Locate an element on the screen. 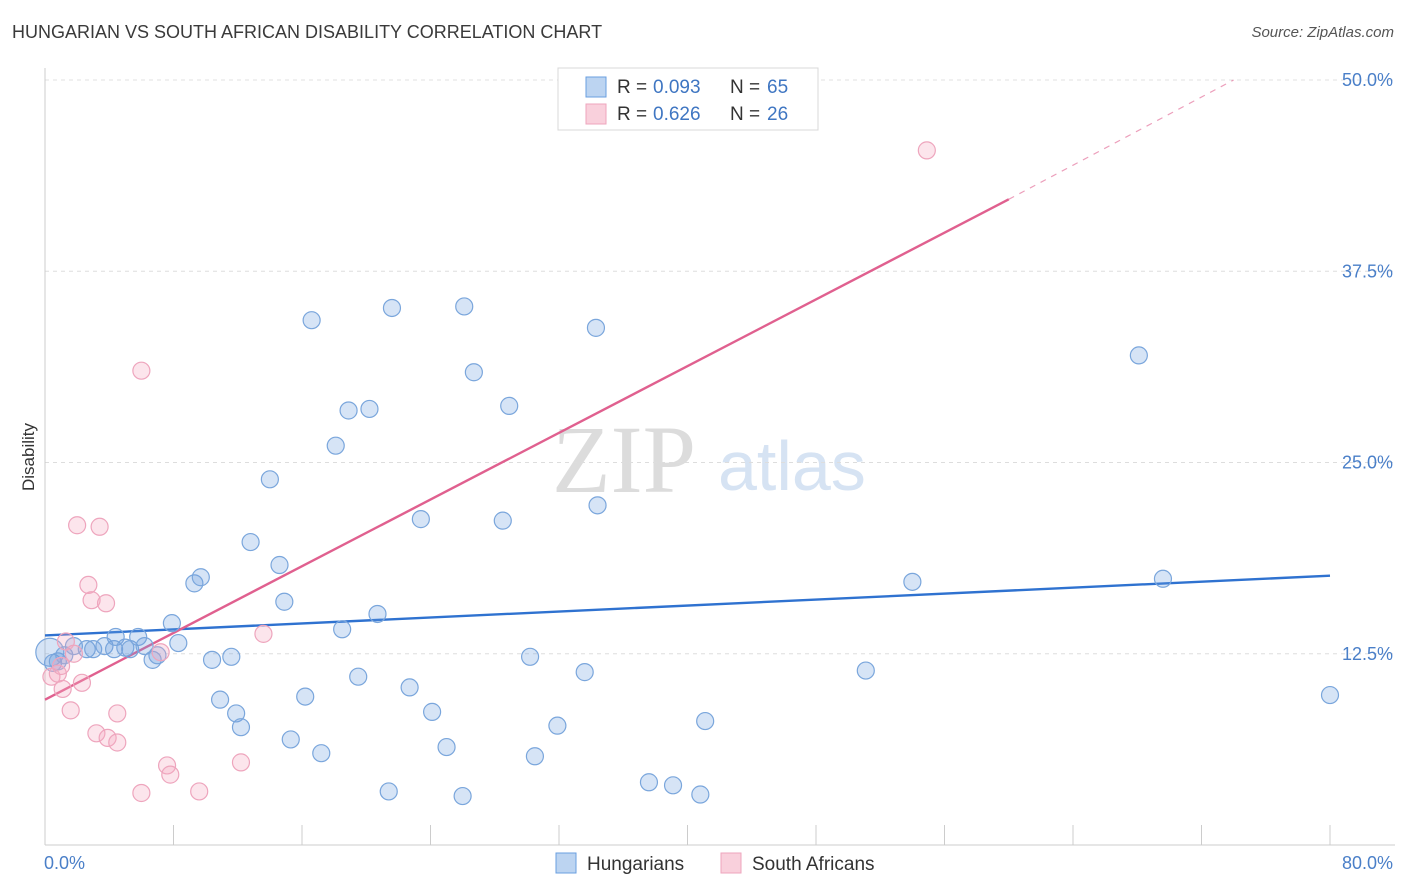 This screenshot has height=892, width=1406. x-tick-label-max: 80.0% is located at coordinates (1367, 863).